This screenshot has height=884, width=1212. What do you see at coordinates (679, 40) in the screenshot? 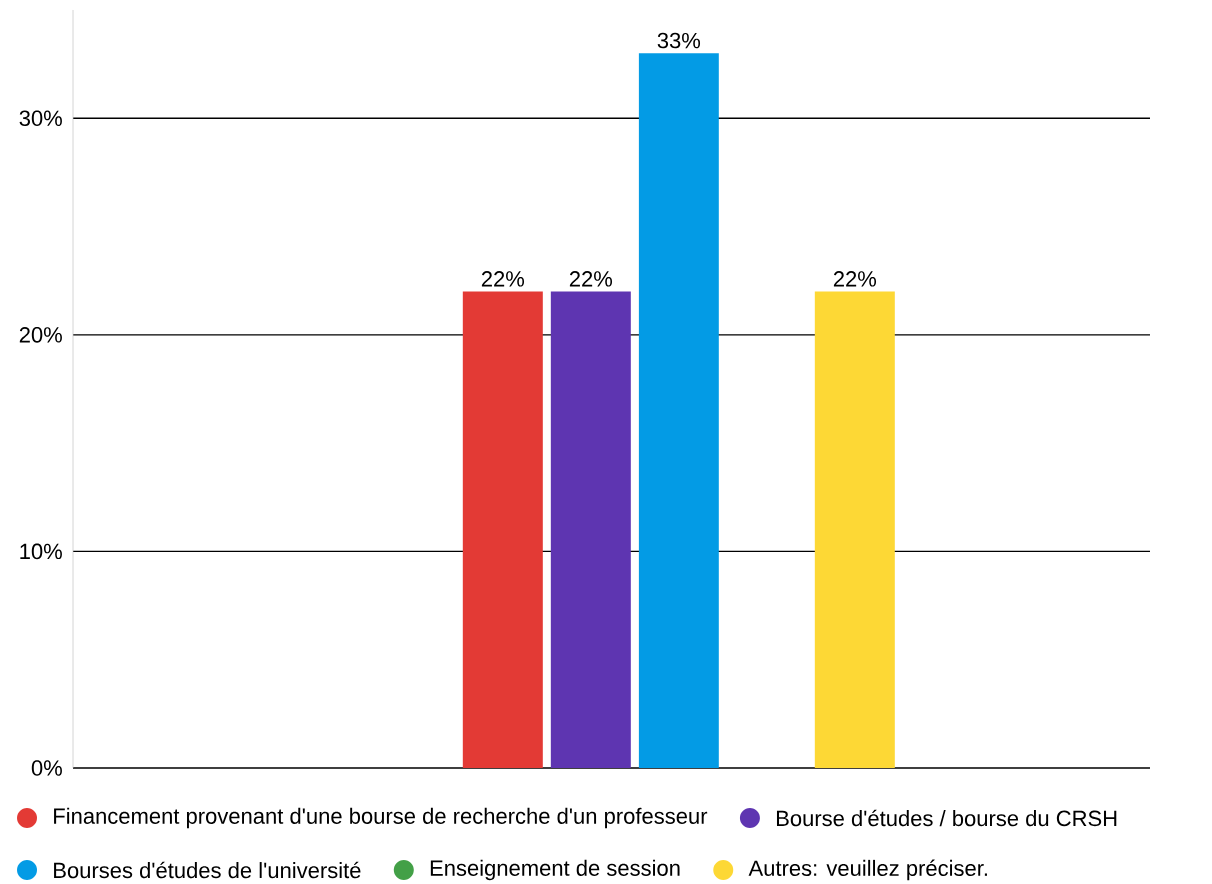
I see `data-label: 33%` at bounding box center [679, 40].